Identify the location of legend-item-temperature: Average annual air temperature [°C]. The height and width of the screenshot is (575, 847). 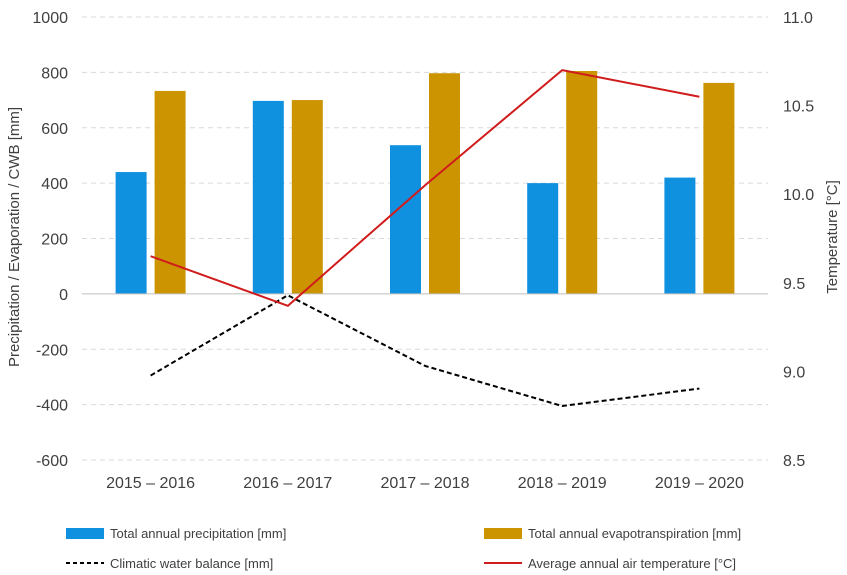
(610, 563).